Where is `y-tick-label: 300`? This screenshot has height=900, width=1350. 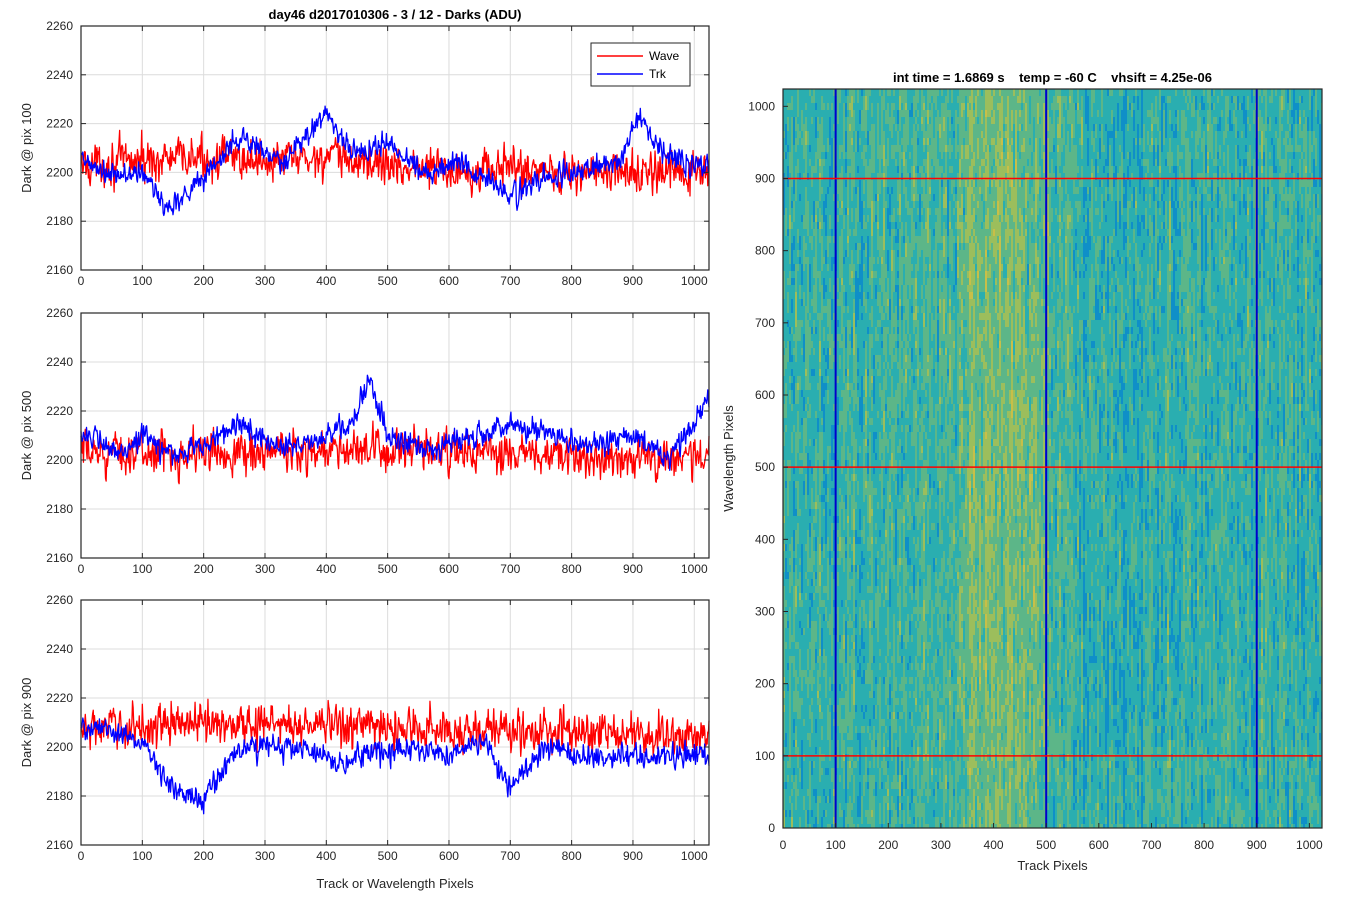
y-tick-label: 300 is located at coordinates (765, 611).